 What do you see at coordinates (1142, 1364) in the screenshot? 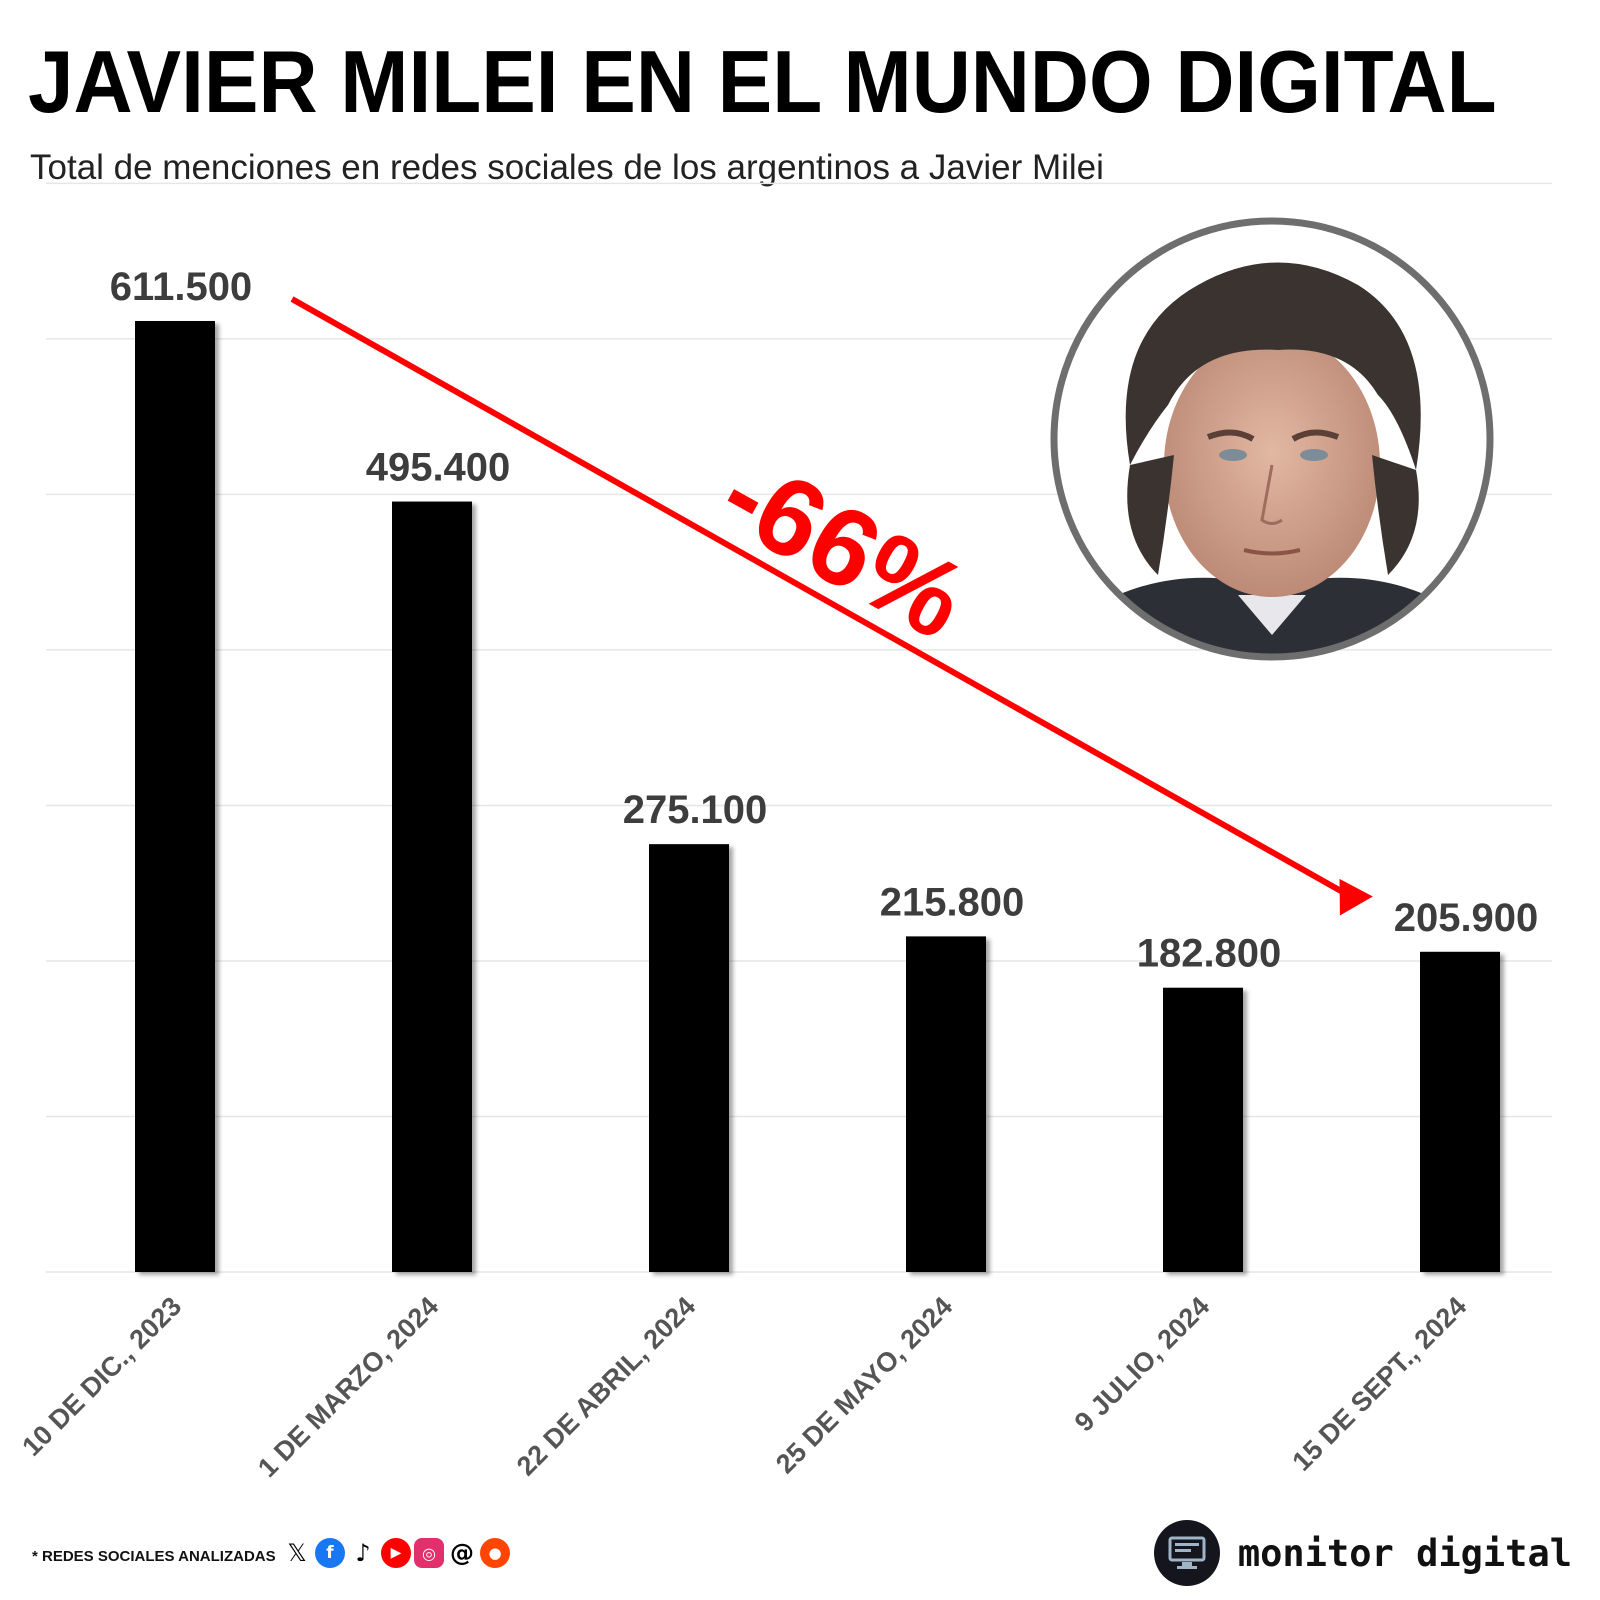
I see `x-tick-label: 9 JULIO, 2024` at bounding box center [1142, 1364].